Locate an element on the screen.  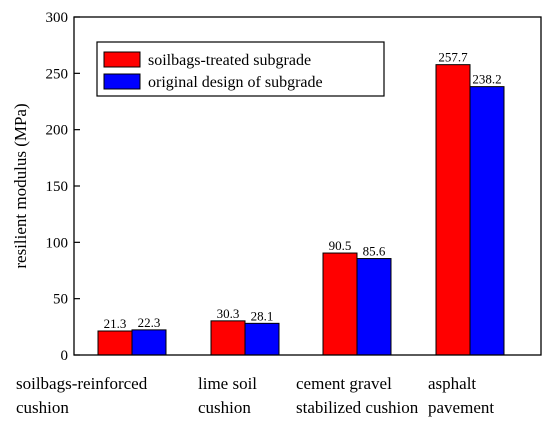
x-category-label: soilbags-reinforced is located at coordinates (82, 383).